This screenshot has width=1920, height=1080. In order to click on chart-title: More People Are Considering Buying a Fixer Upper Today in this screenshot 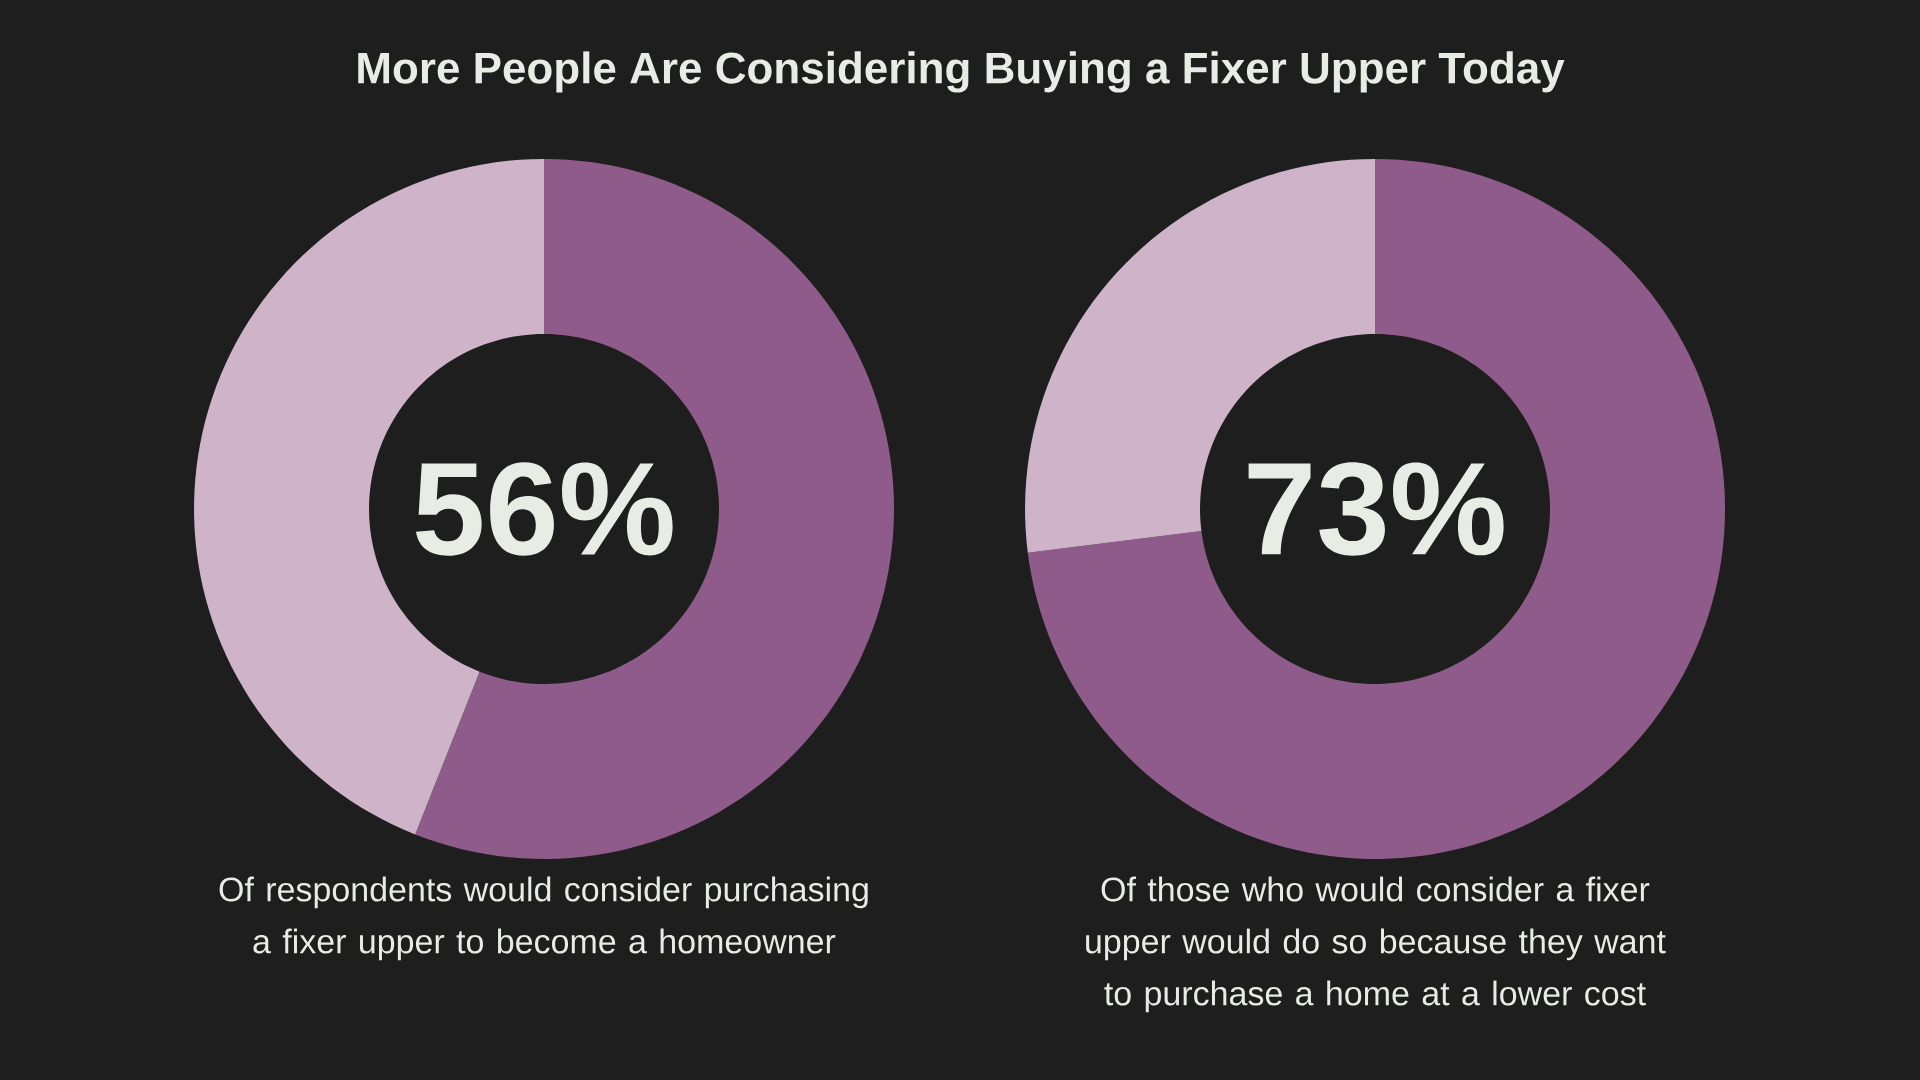, I will do `click(961, 72)`.